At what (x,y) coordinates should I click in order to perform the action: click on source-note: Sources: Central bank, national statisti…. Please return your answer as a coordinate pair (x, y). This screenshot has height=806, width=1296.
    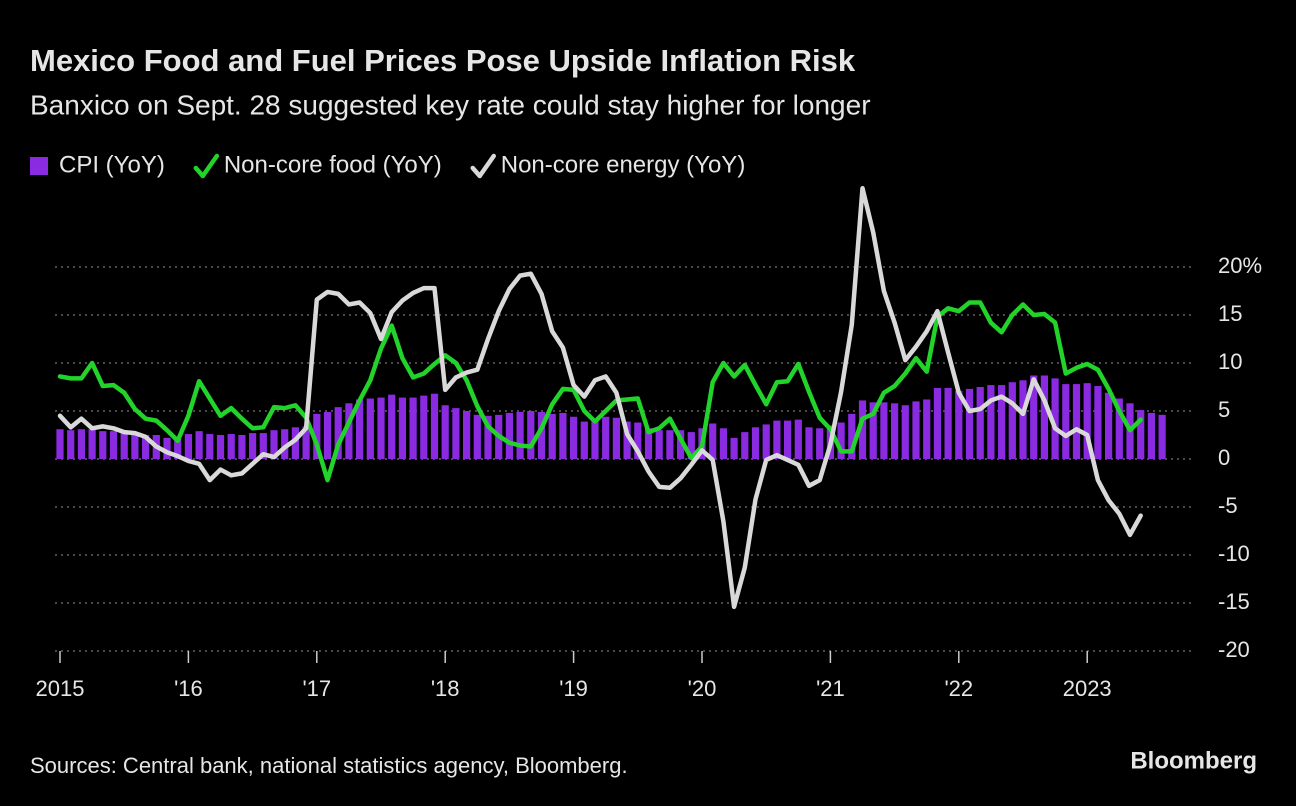
    Looking at the image, I should click on (329, 765).